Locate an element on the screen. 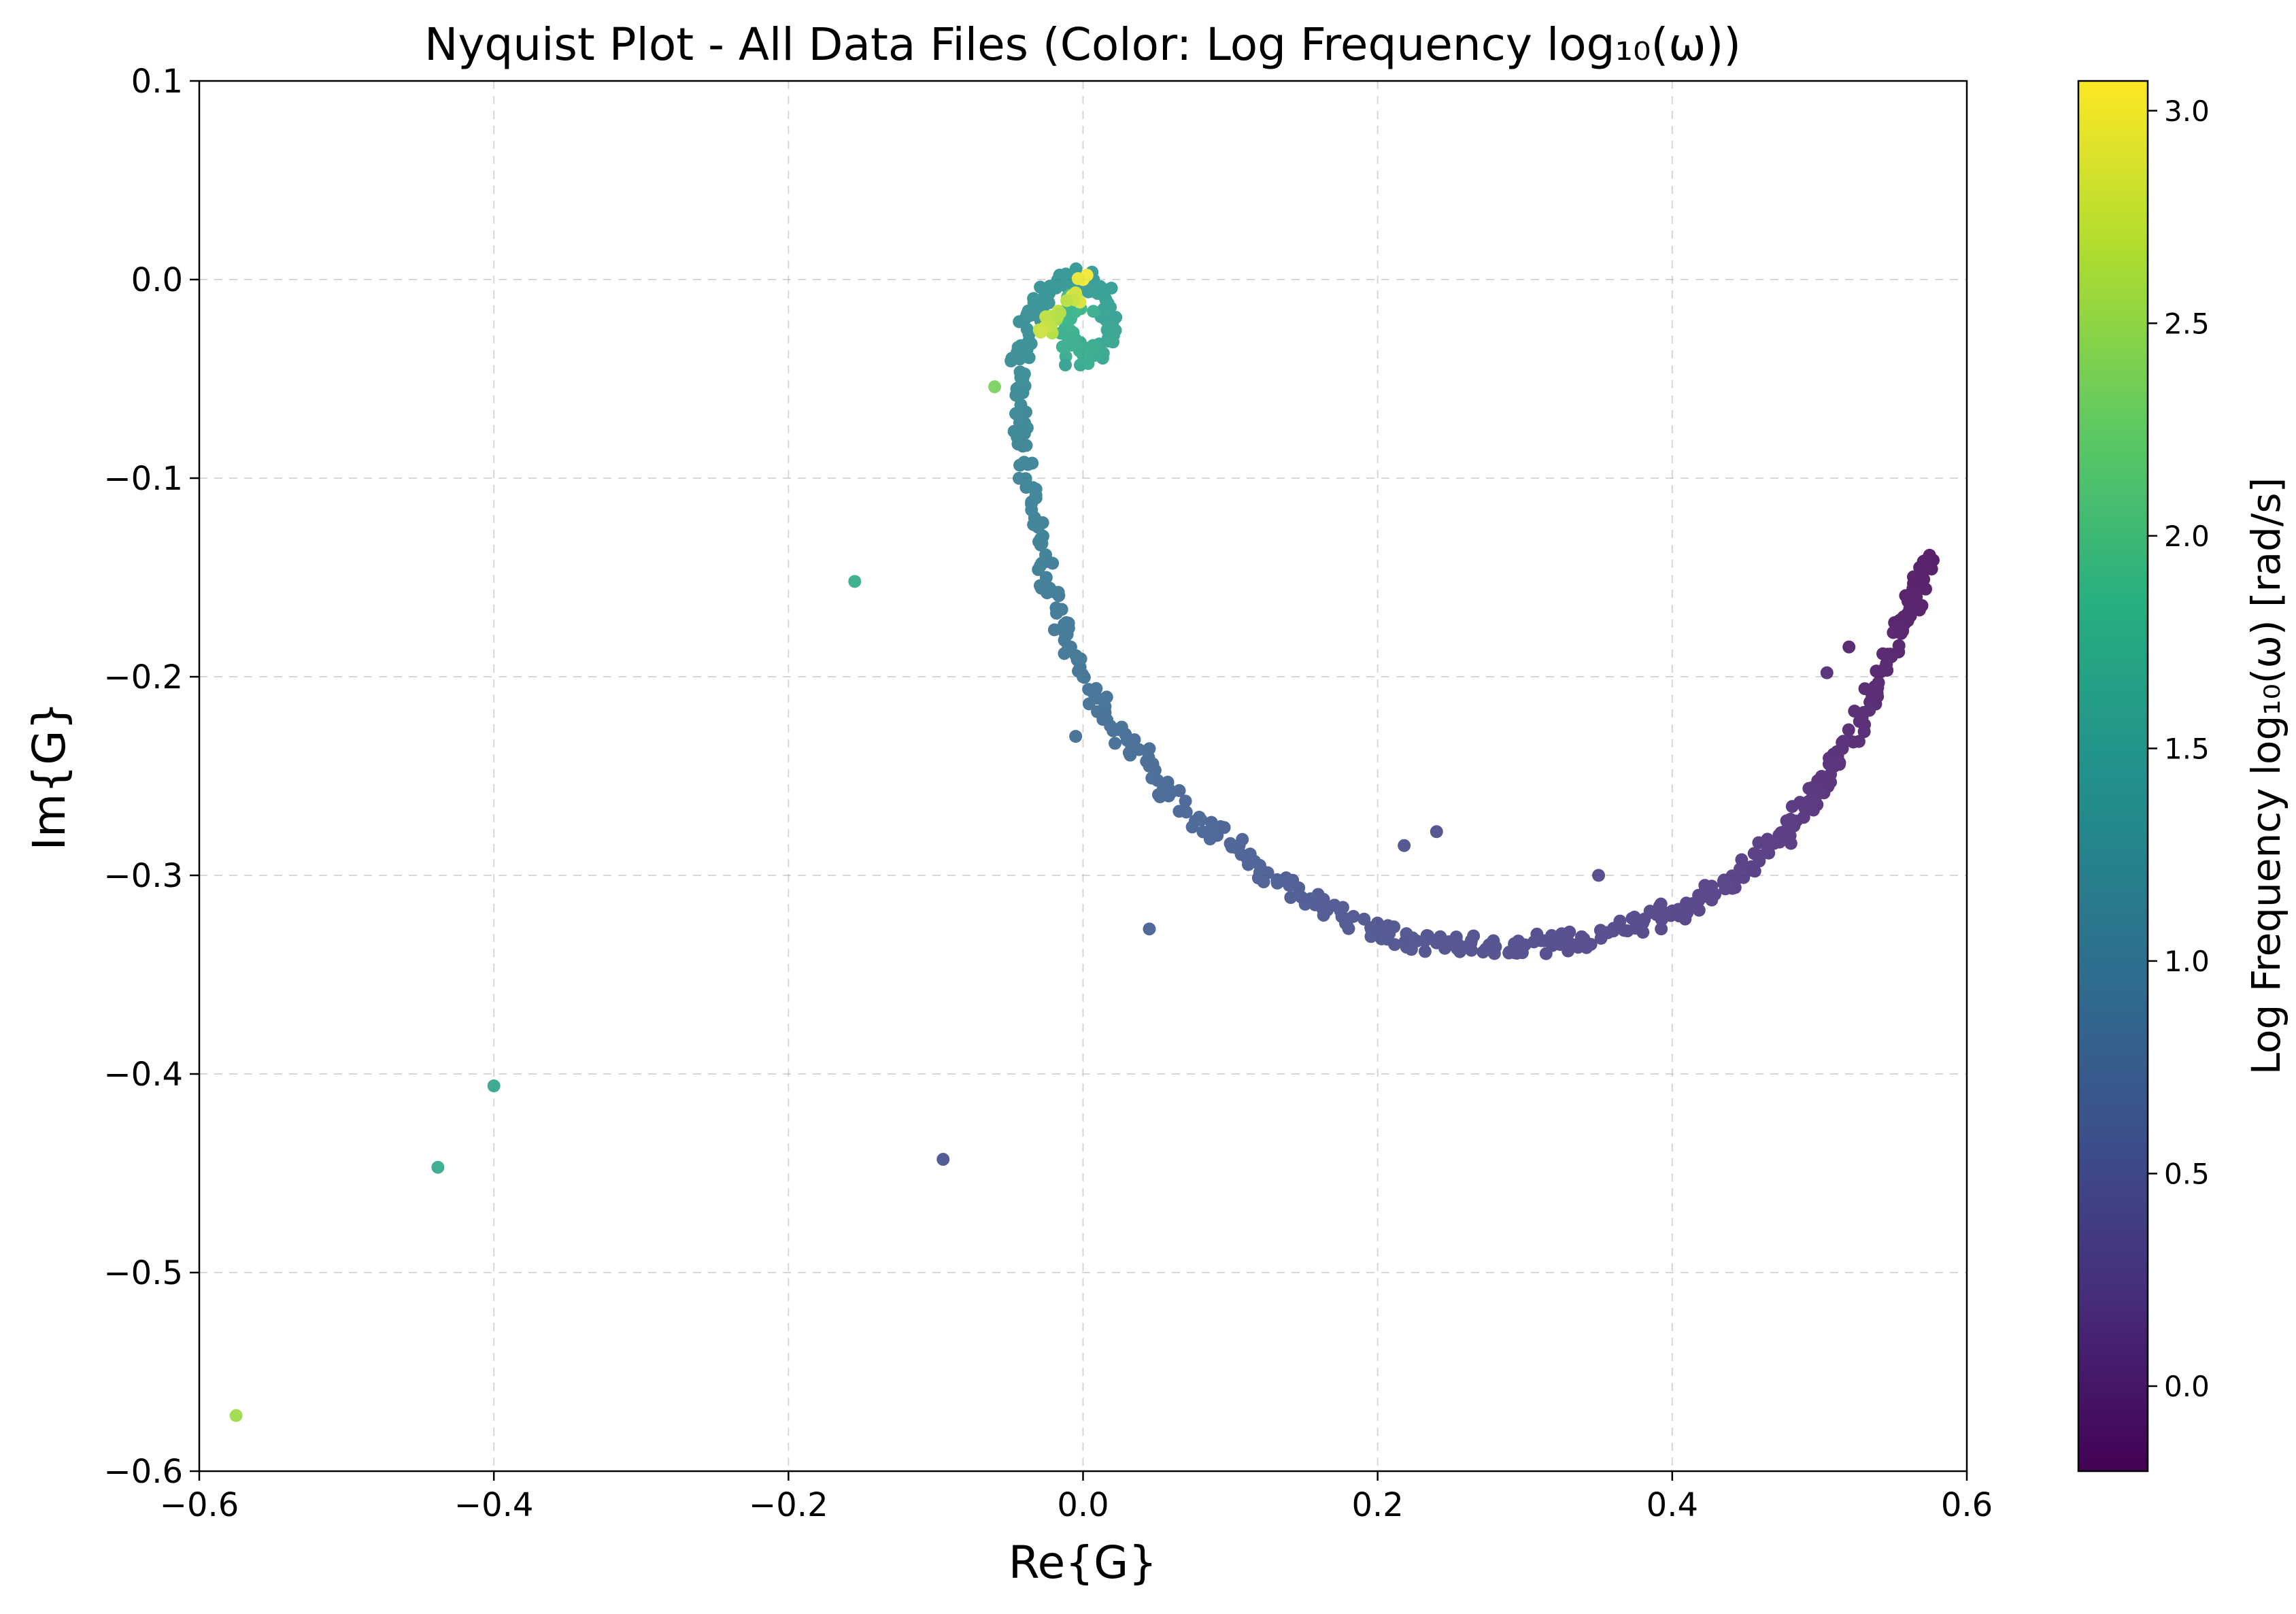 This screenshot has width=2296, height=1614. colorbar-tick-label: 3.0 is located at coordinates (2187, 111).